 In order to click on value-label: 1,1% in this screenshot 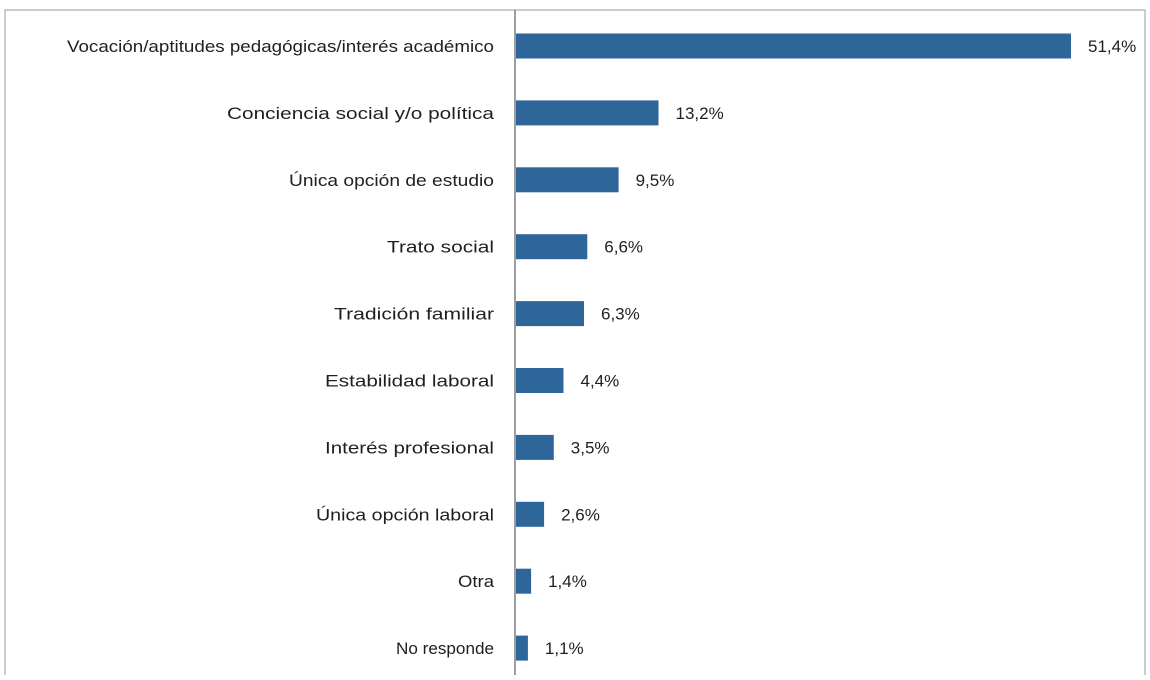, I will do `click(564, 648)`.